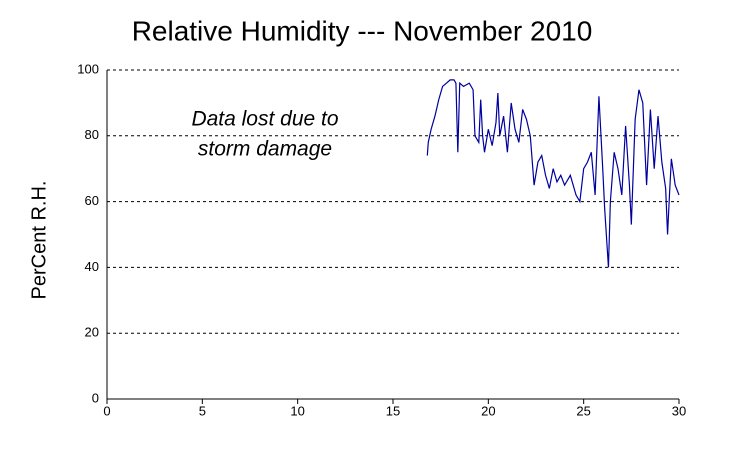 The height and width of the screenshot is (449, 735). Describe the element at coordinates (92, 200) in the screenshot. I see `y-tick-label: 60` at that location.